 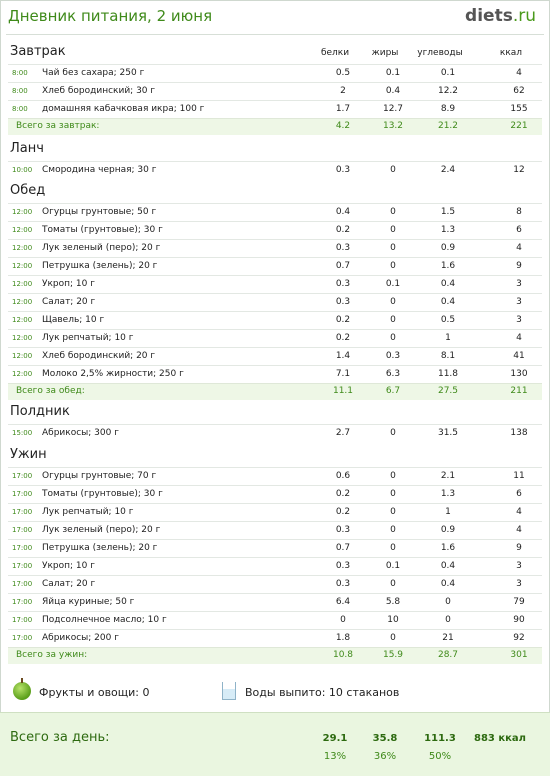 I want to click on meal-heading: Ужин, so click(x=28, y=454).